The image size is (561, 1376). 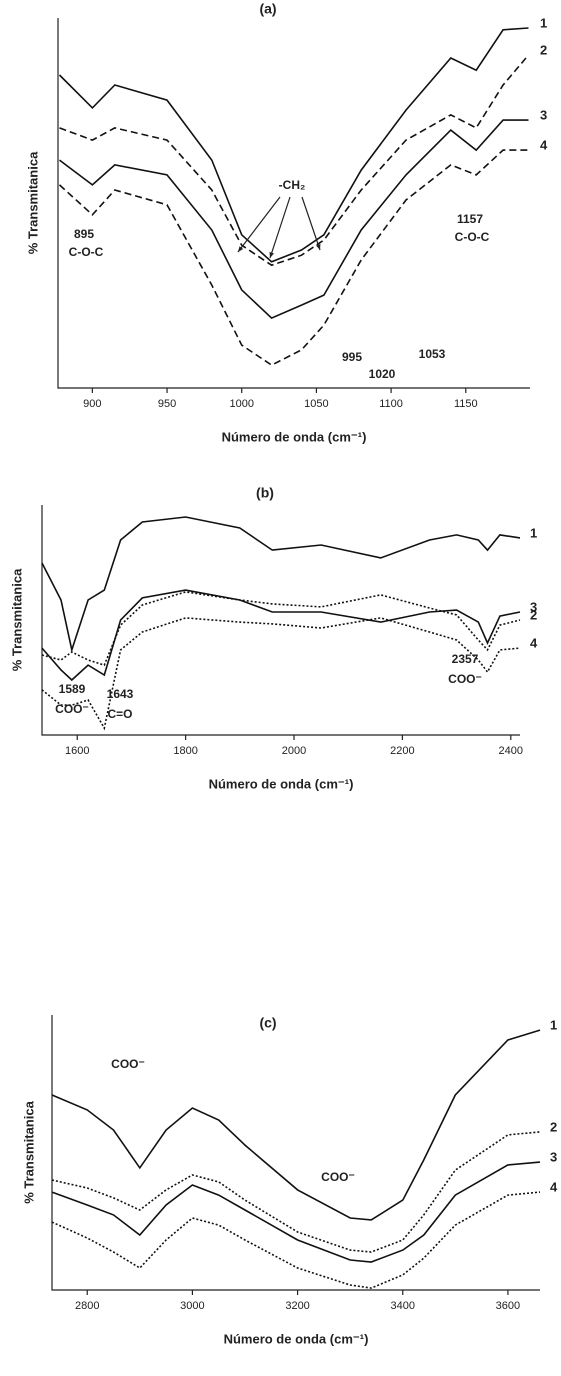 I want to click on annotation: 895, so click(x=84, y=234).